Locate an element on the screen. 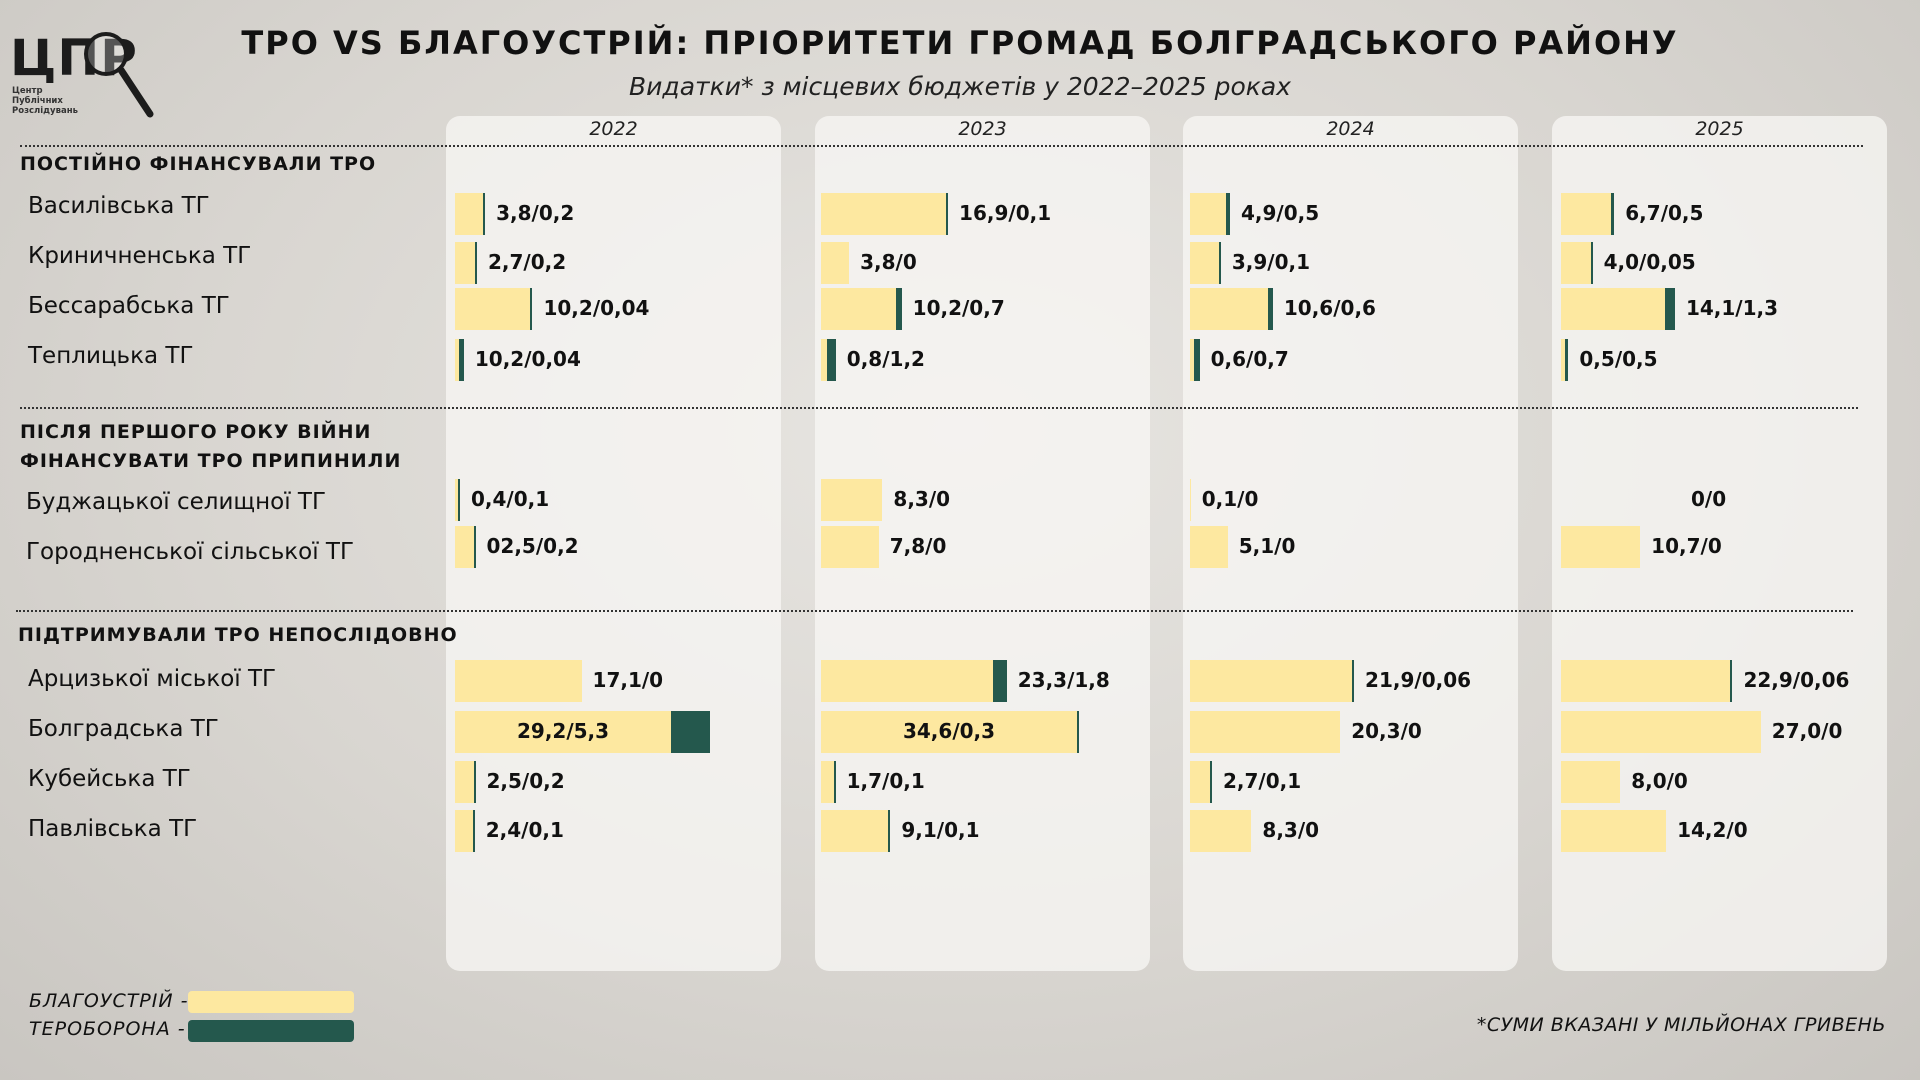 The width and height of the screenshot is (1920, 1080). logo-caption: Центр Публічних Розслідувань is located at coordinates (45, 101).